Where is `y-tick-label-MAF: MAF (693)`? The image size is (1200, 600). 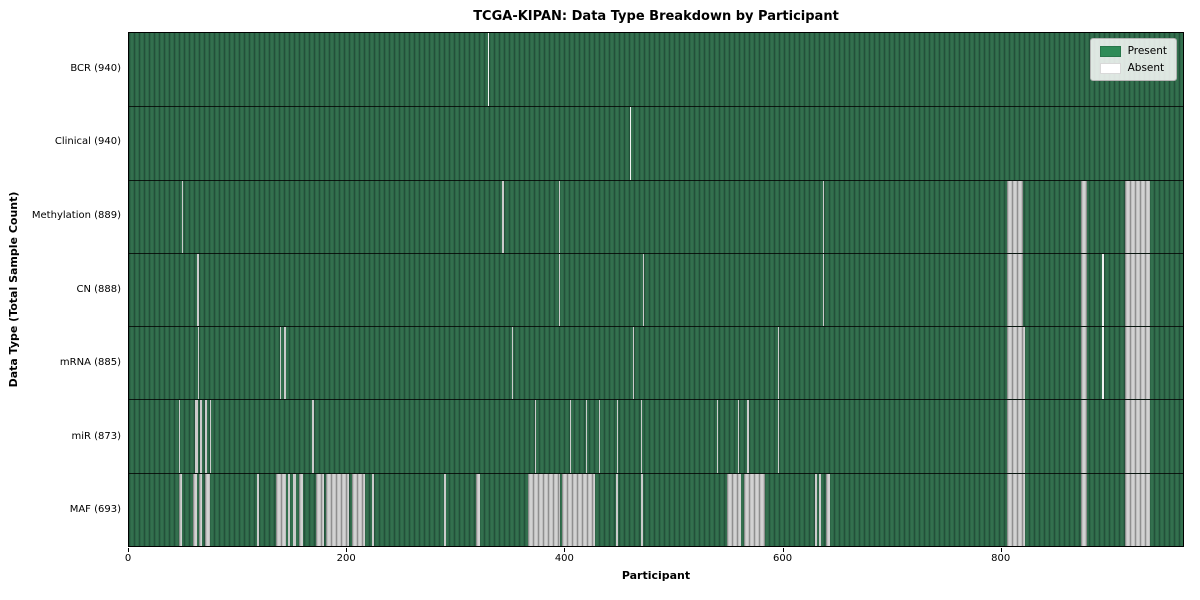 y-tick-label-MAF: MAF (693) is located at coordinates (95, 510).